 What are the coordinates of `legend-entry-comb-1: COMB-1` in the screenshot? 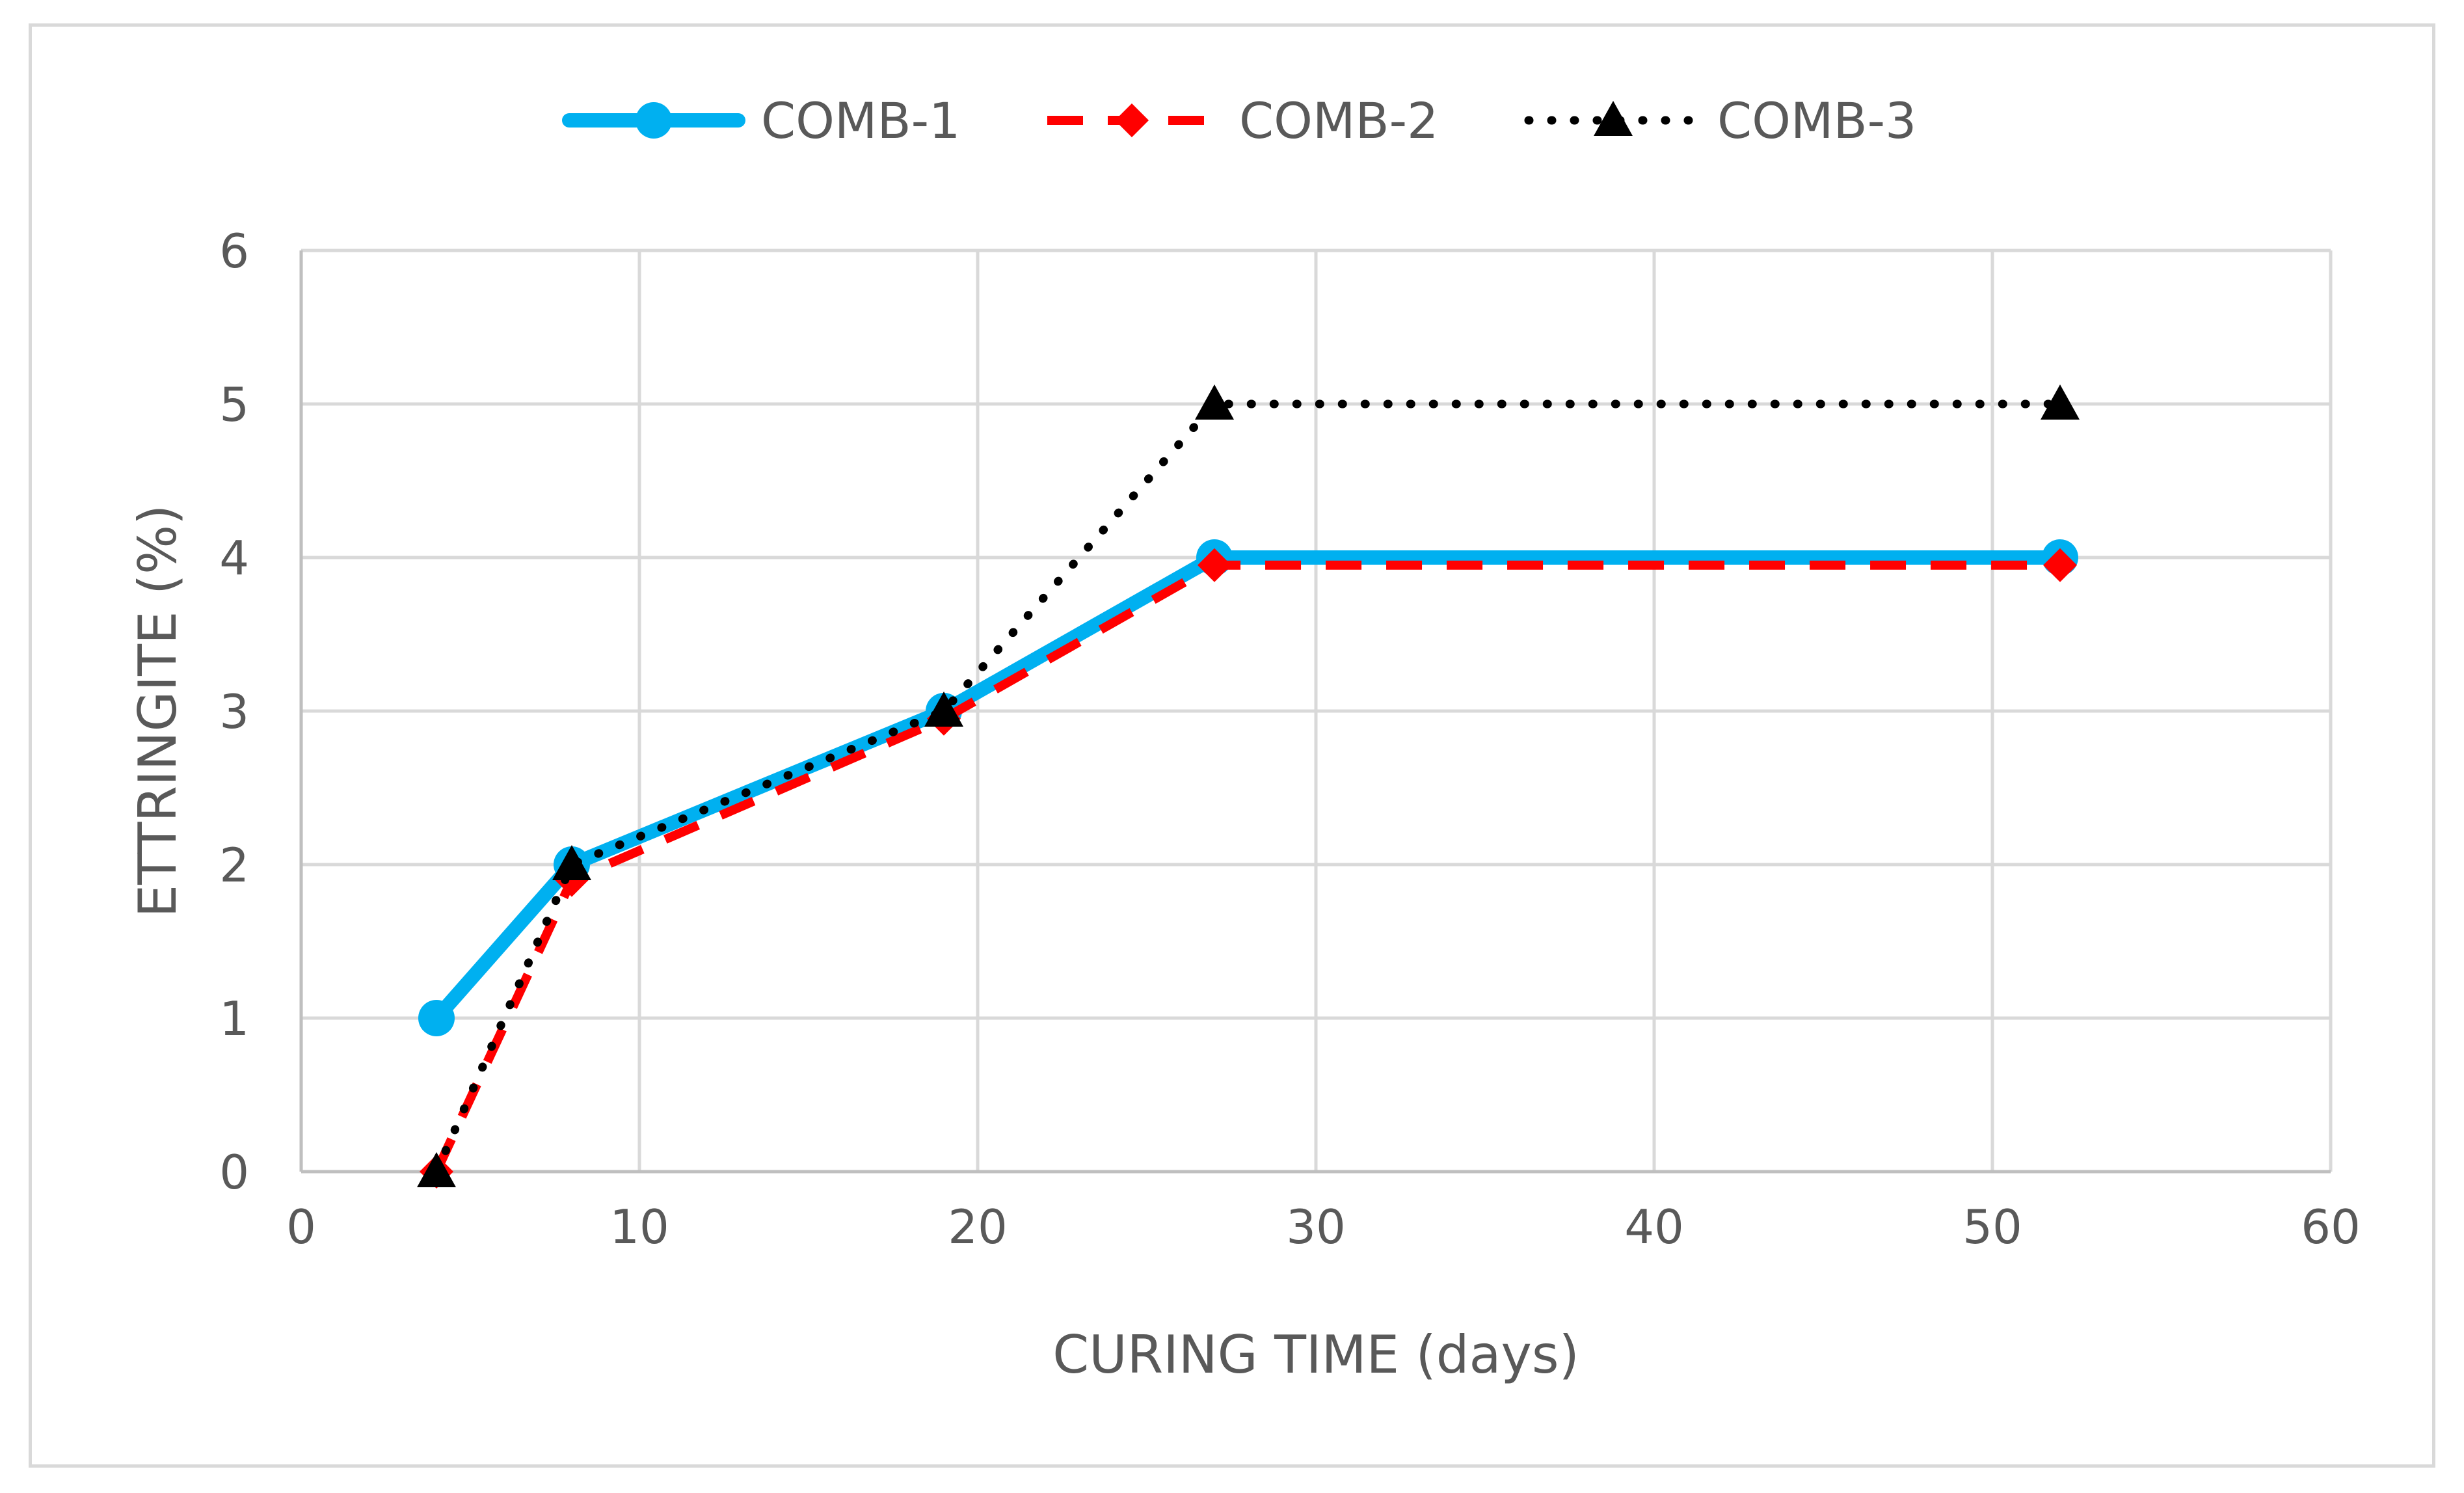 It's located at (761, 121).